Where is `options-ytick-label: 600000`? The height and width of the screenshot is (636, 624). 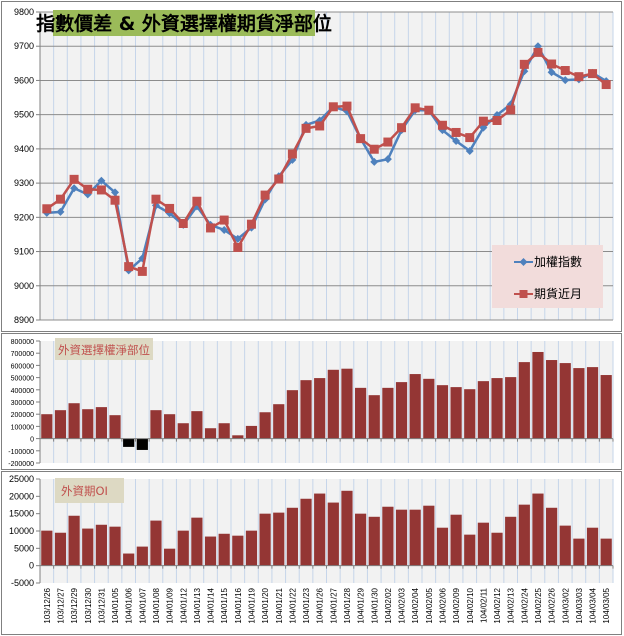 options-ytick-label: 600000 is located at coordinates (22, 366).